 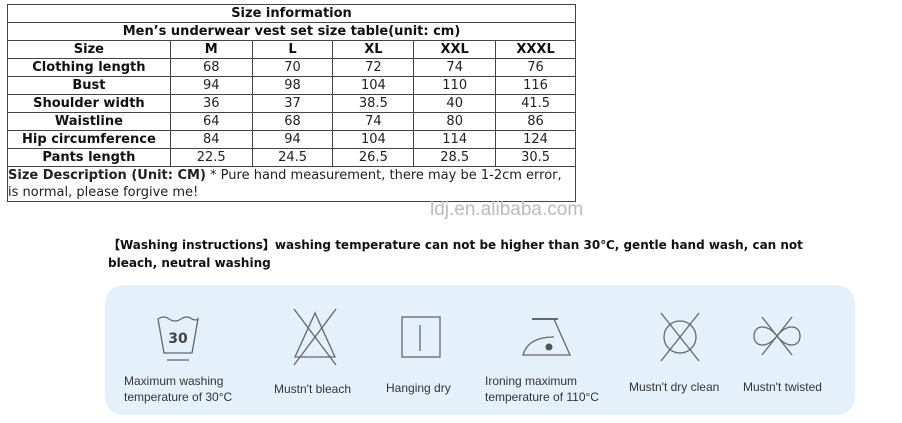 I want to click on iron-low-icon, so click(x=547, y=337).